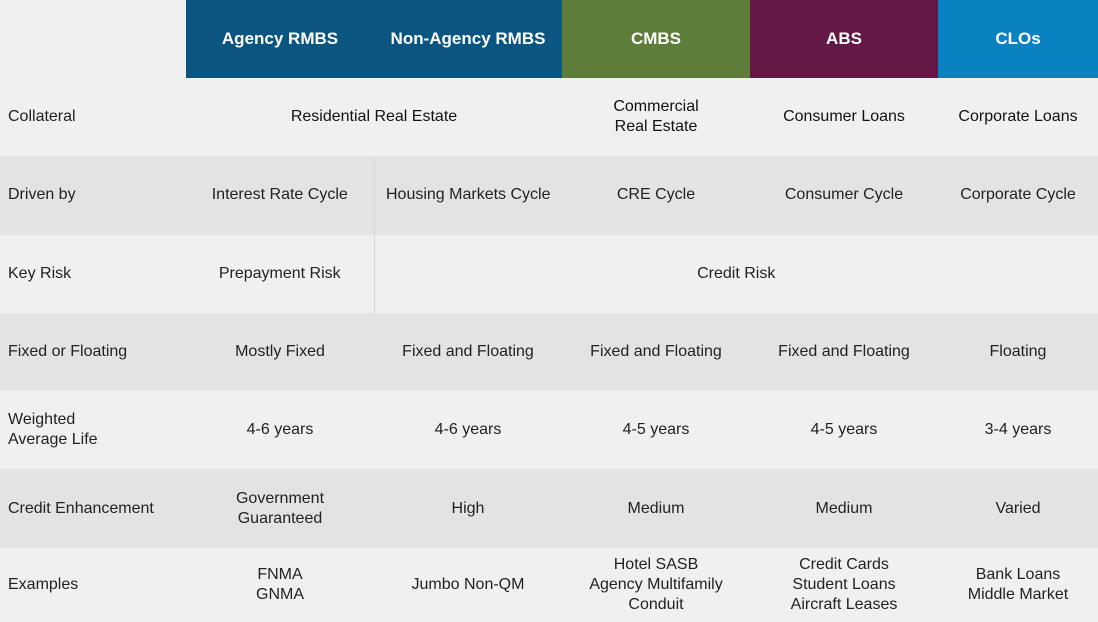  What do you see at coordinates (656, 127) in the screenshot?
I see `cell-collateral-cmbs-line-2: Real Estate` at bounding box center [656, 127].